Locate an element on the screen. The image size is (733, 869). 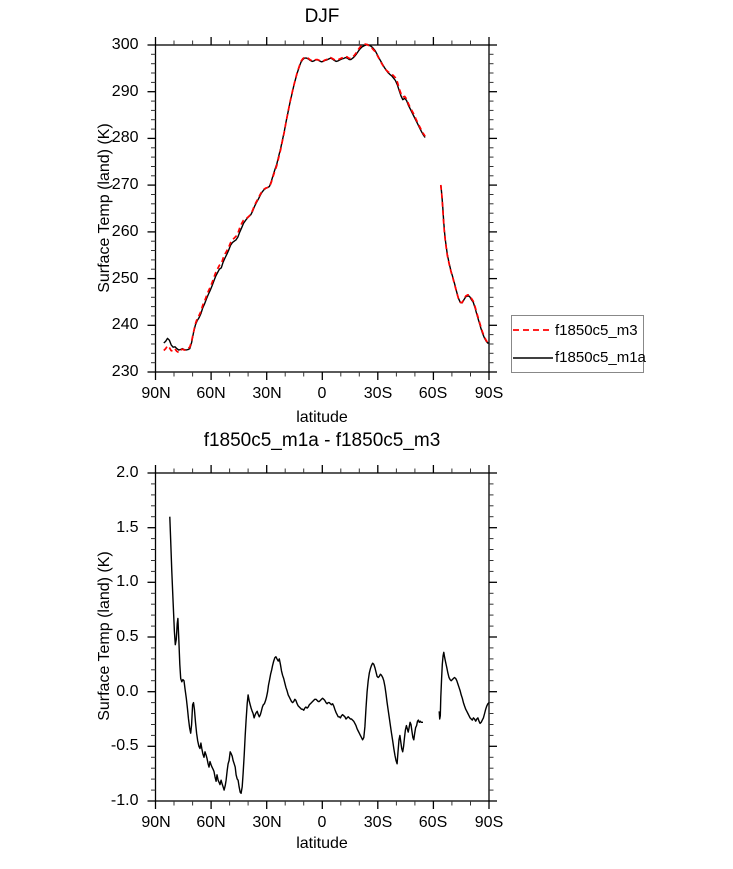
legend-label-m3: f1850c5_m3 is located at coordinates (596, 330).